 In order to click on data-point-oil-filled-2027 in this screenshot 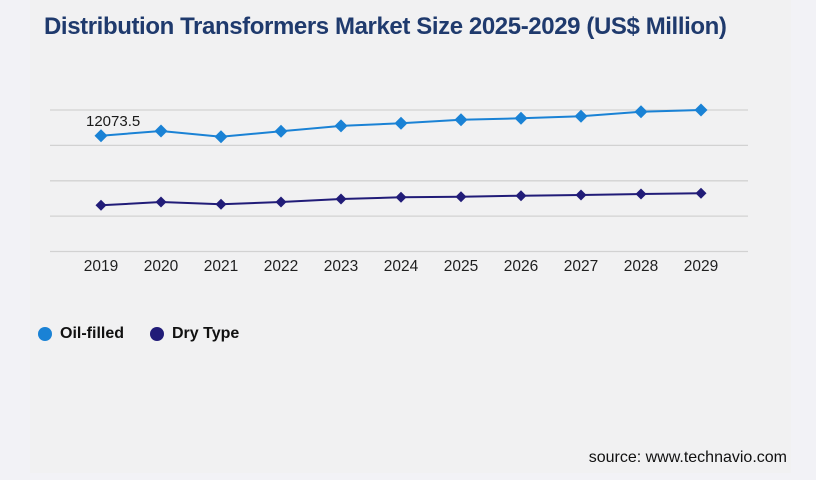, I will do `click(581, 116)`.